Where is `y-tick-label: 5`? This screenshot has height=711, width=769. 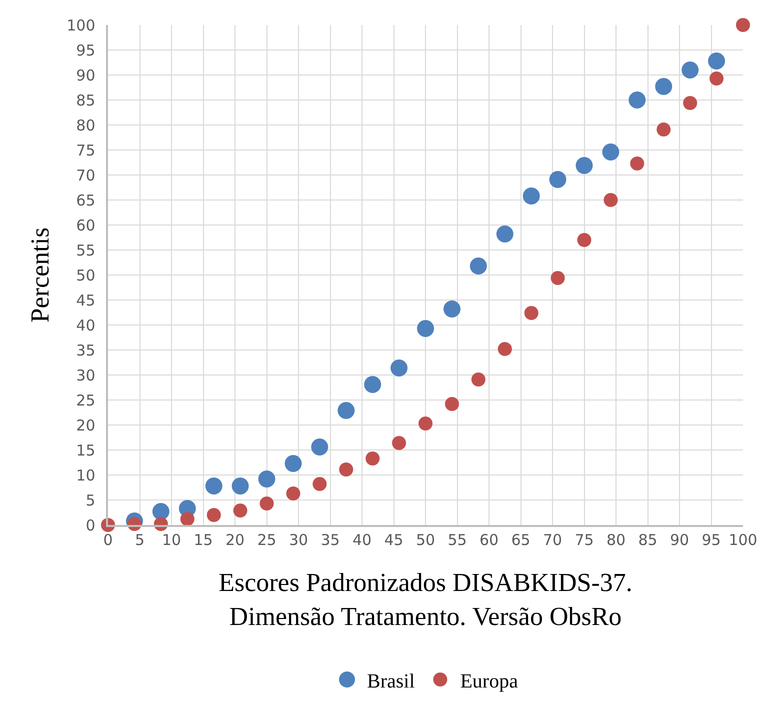 y-tick-label: 5 is located at coordinates (91, 500).